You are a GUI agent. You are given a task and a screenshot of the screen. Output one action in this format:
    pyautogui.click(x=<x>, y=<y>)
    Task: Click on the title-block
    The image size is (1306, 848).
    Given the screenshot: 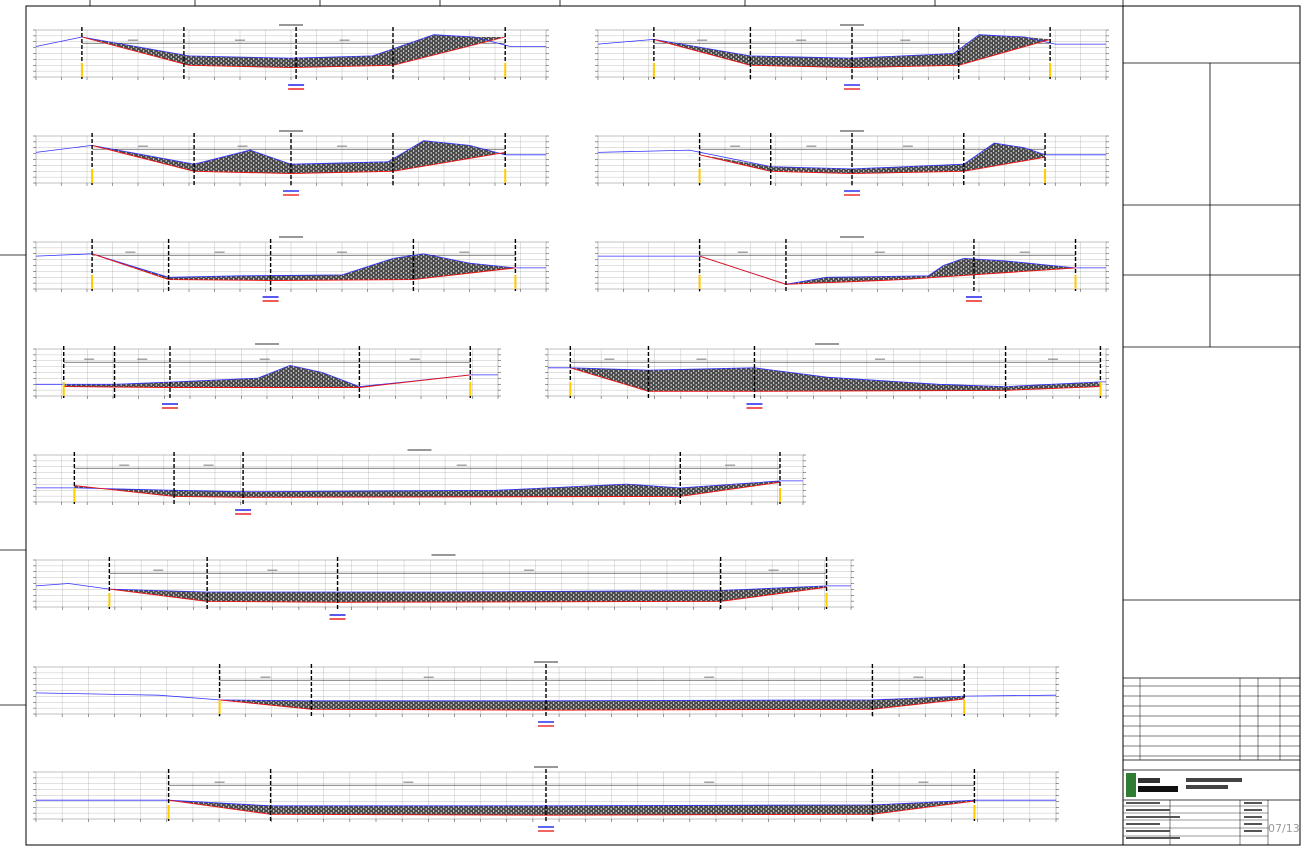 What is the action you would take?
    pyautogui.click(x=1211, y=426)
    